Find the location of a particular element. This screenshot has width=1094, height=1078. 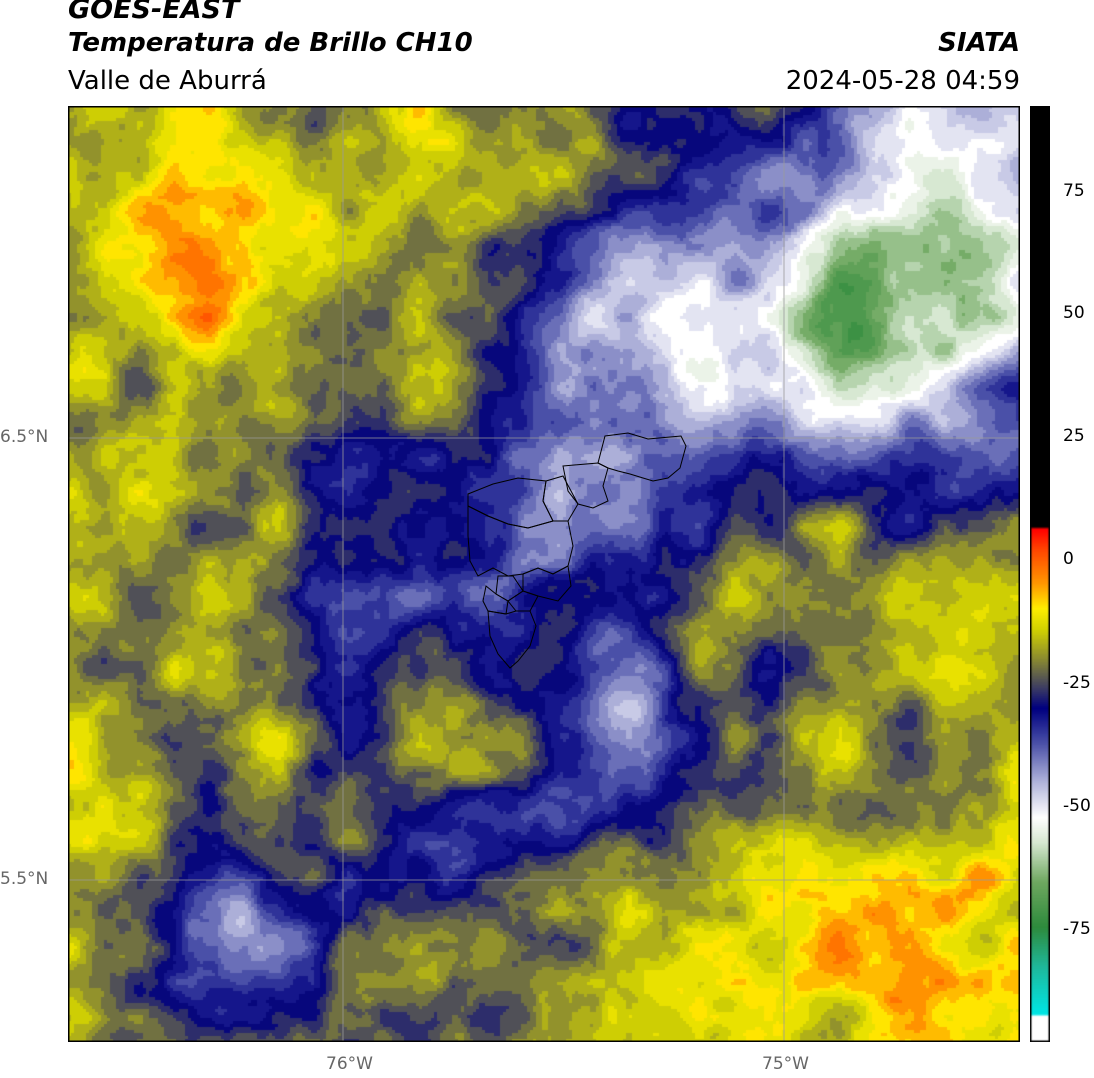

lon-label-76w: 76°W is located at coordinates (349, 1064).